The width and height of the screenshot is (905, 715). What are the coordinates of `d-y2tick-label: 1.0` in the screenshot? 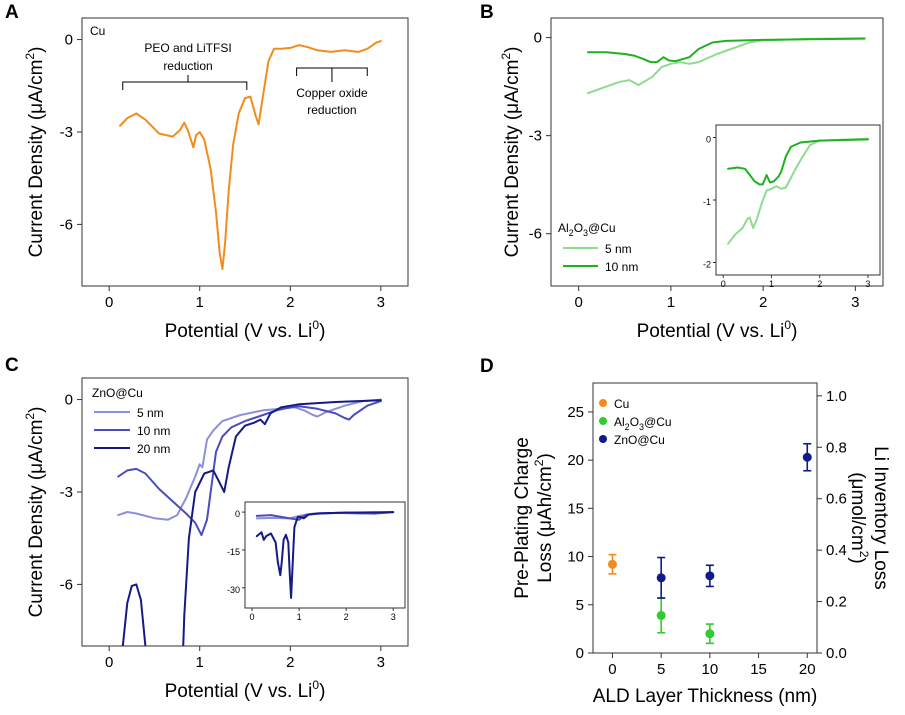 It's located at (836, 396).